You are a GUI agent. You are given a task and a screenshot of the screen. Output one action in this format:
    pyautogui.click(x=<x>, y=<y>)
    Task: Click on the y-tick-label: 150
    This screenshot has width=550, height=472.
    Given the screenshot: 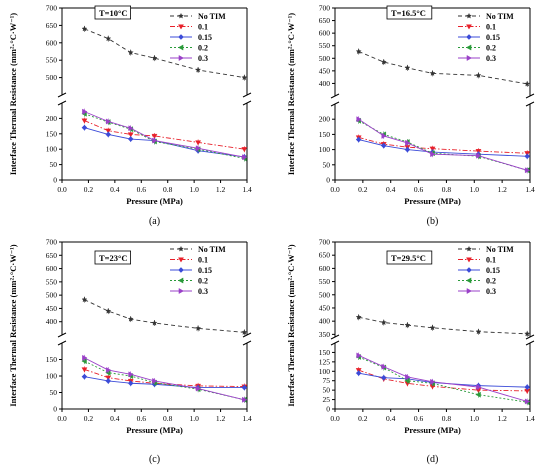 What is the action you would take?
    pyautogui.click(x=325, y=352)
    